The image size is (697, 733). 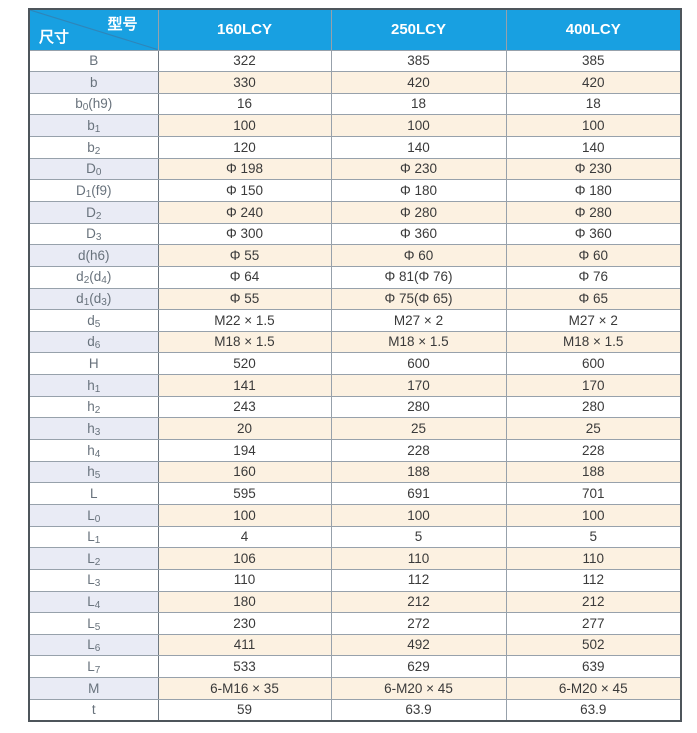 What do you see at coordinates (244, 277) in the screenshot?
I see `cell-value: Φ 64` at bounding box center [244, 277].